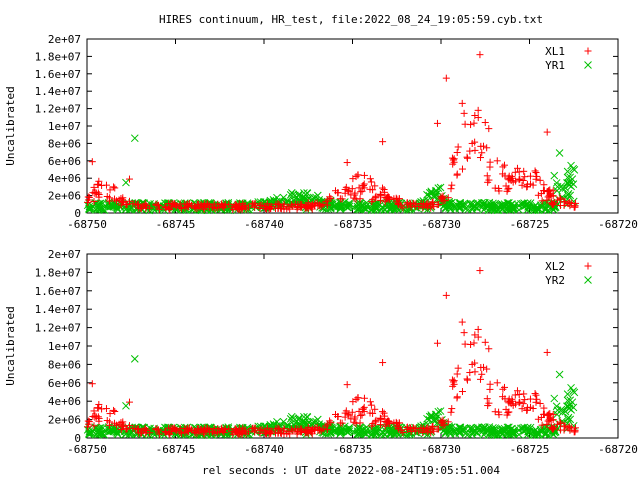  What do you see at coordinates (64, 364) in the screenshot?
I see `y-tick-label: 8e+06` at bounding box center [64, 364].